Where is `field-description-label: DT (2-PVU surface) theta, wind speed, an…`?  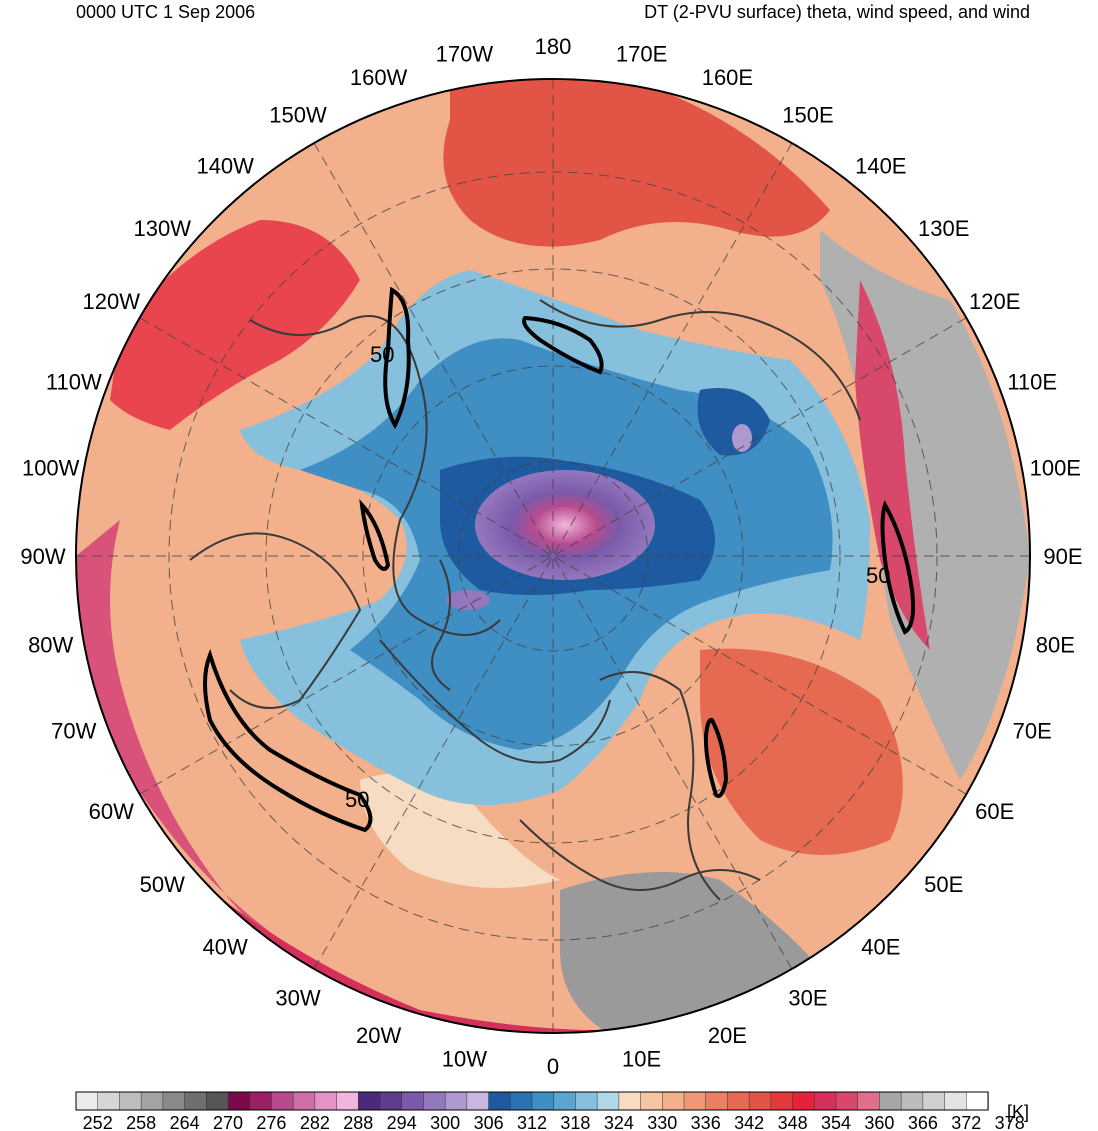 field-description-label: DT (2-PVU surface) theta, wind speed, an… is located at coordinates (837, 12).